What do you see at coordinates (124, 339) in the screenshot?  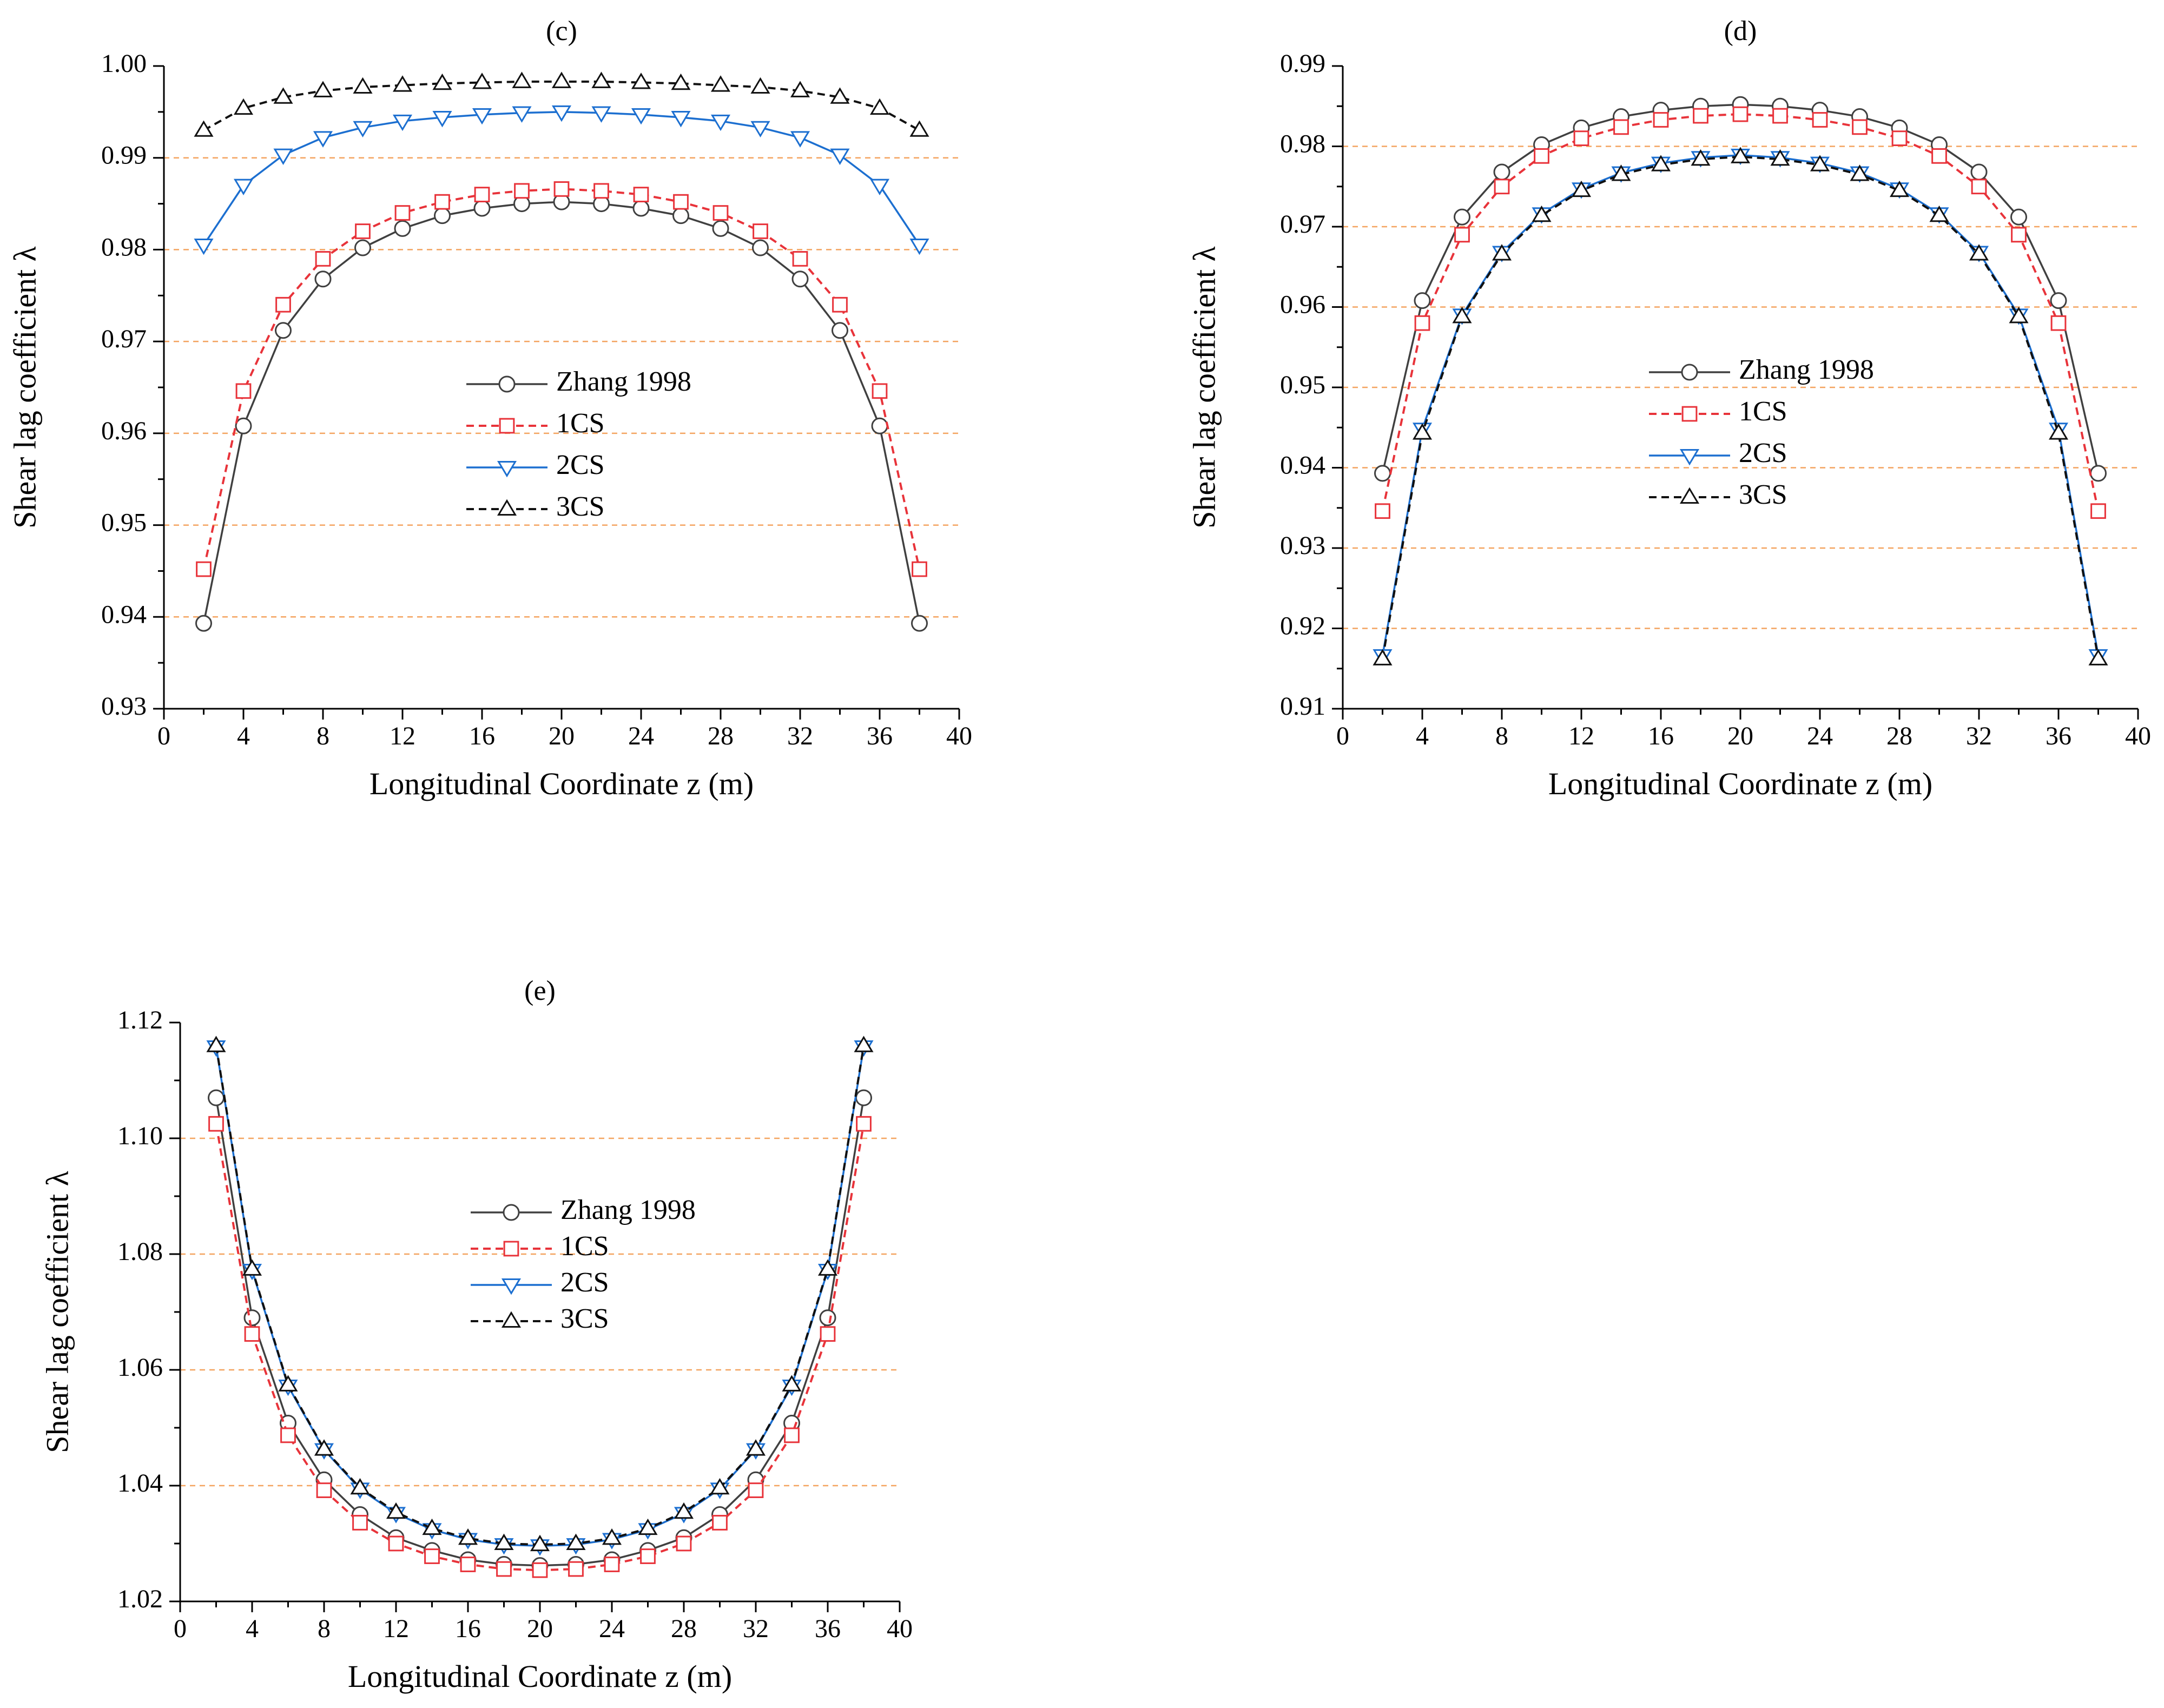 I see `y-tick-label: 0.97` at bounding box center [124, 339].